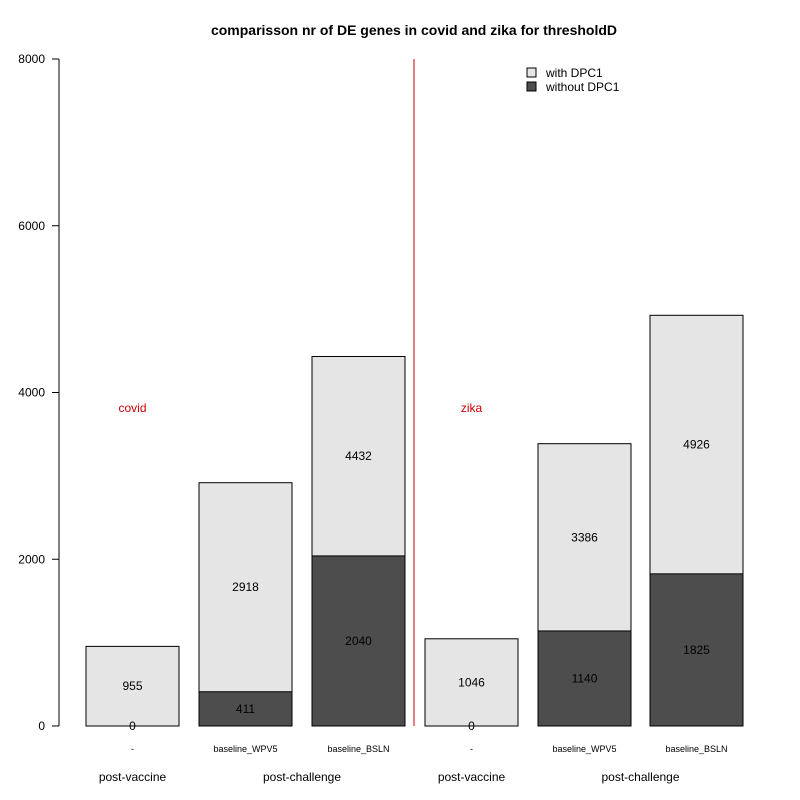 The image size is (800, 800). Describe the element at coordinates (574, 73) in the screenshot. I see `legend-label: with DPC1` at that location.